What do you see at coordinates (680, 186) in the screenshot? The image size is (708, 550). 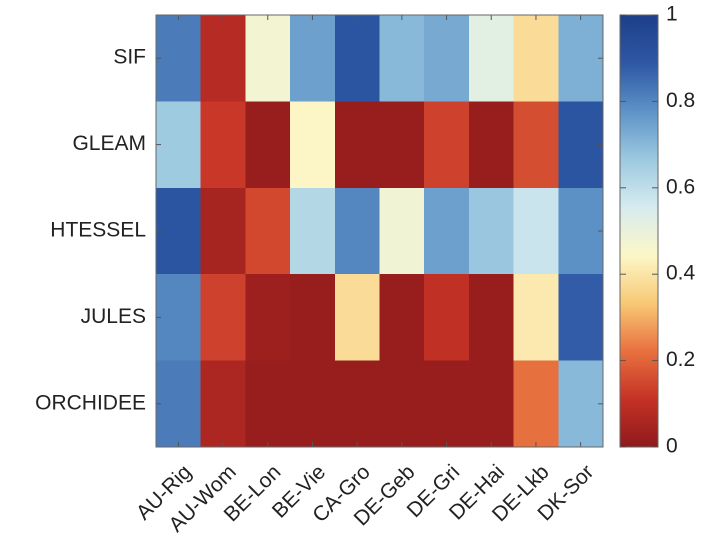 I see `colorbar-tick-label: 0.6` at bounding box center [680, 186].